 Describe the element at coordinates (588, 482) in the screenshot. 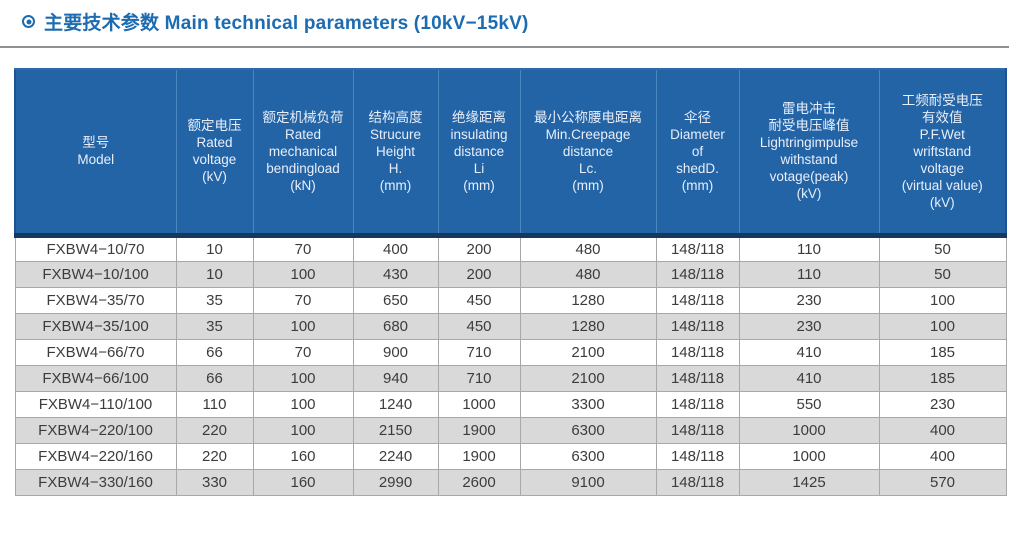

I see `value-cell: 9100` at that location.